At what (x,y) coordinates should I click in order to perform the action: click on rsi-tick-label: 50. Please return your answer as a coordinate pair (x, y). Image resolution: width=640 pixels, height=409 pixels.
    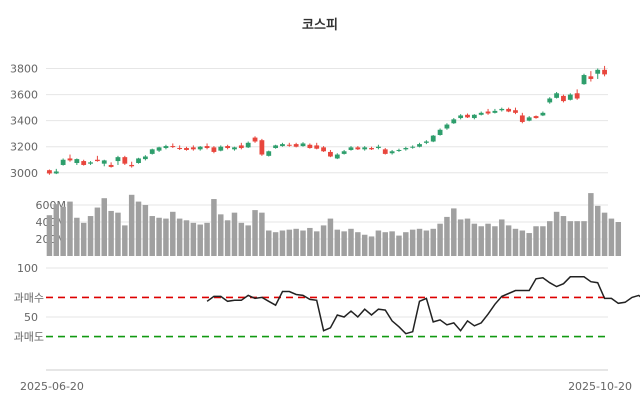
    Looking at the image, I should click on (31, 317).